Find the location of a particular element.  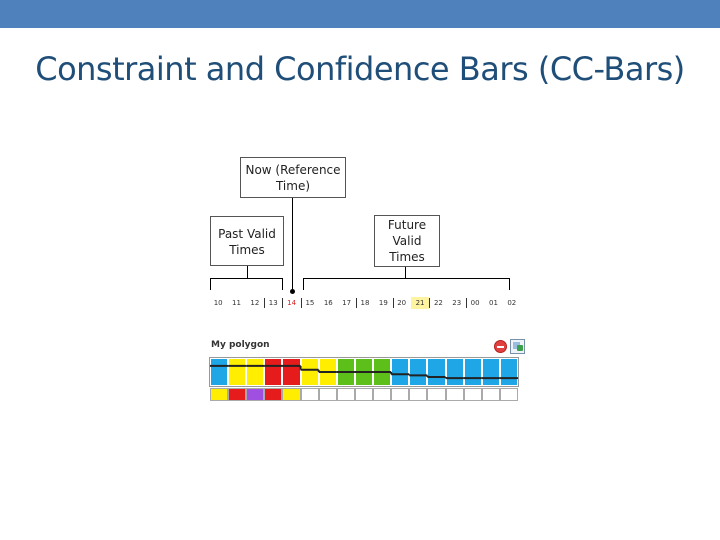

future-bracket-stem is located at coordinates (405, 272).